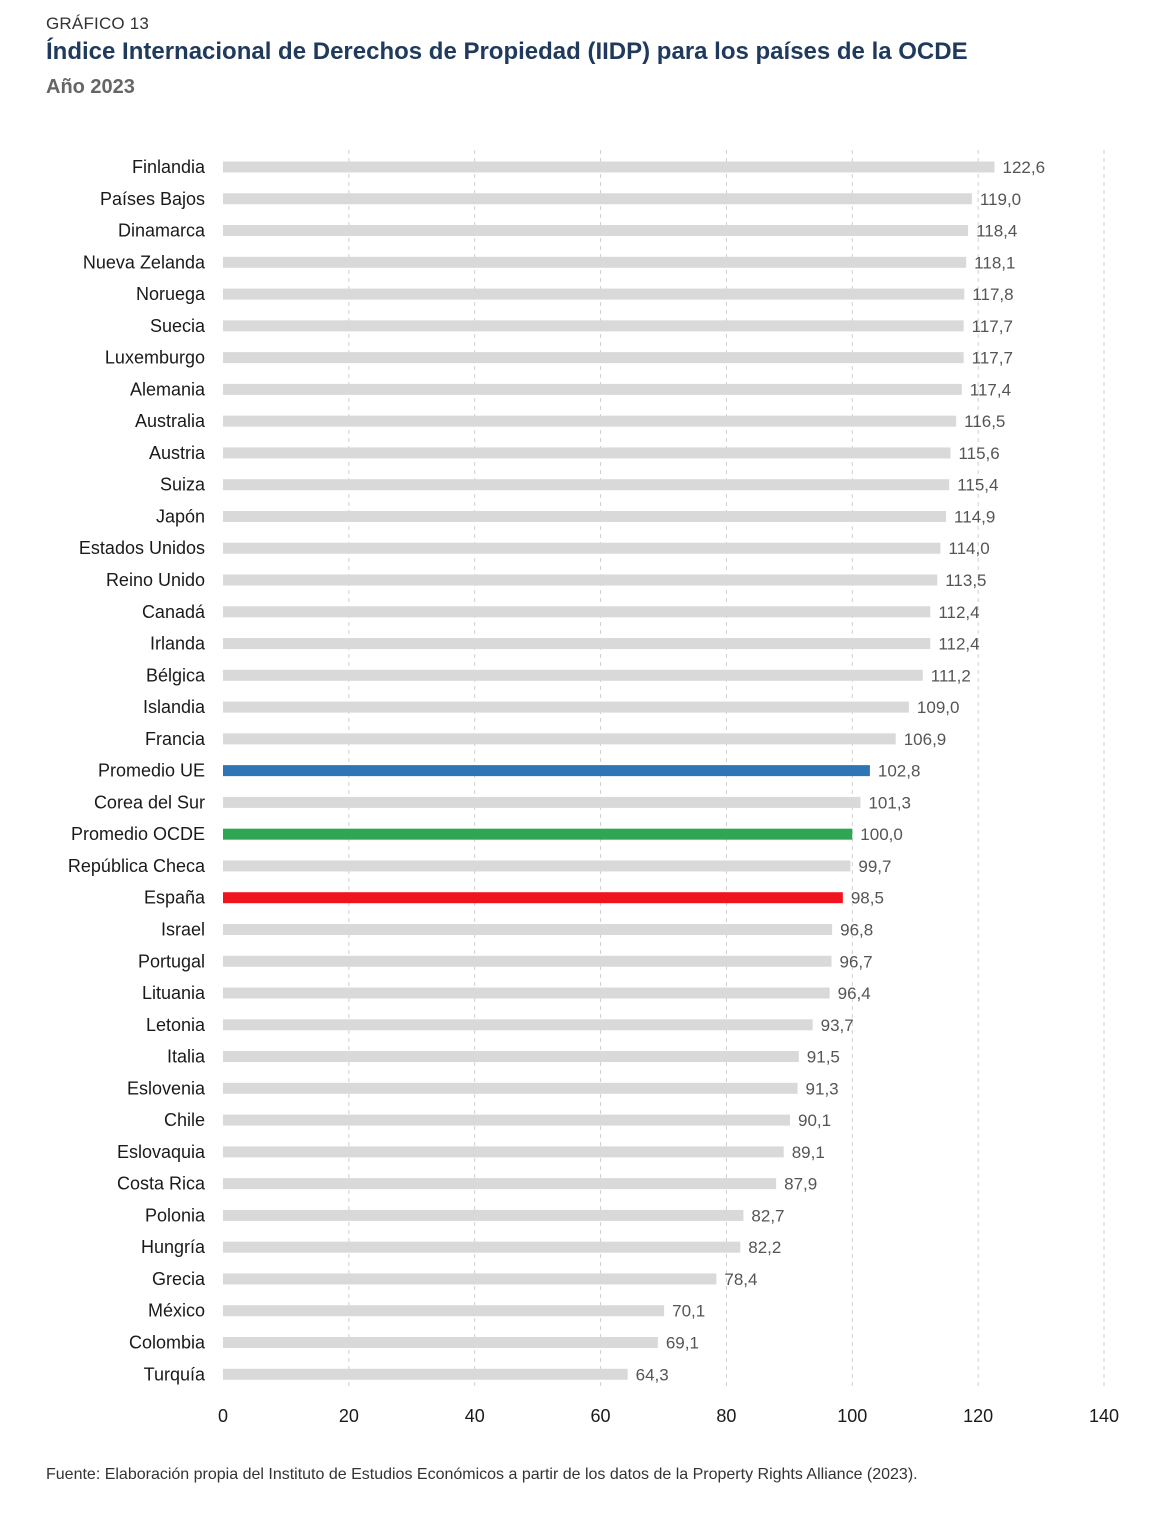 The width and height of the screenshot is (1167, 1537). Describe the element at coordinates (1000, 199) in the screenshot. I see `value-label: 119,0` at that location.